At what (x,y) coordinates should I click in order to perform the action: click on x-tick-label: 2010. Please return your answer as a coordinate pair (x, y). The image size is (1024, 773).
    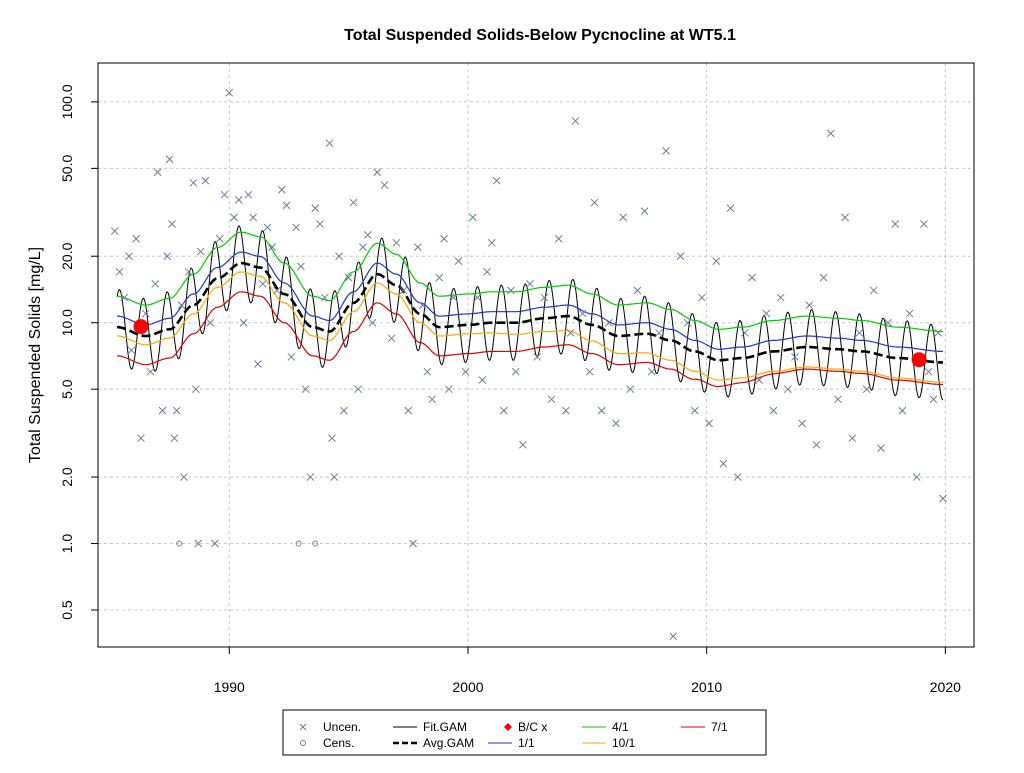
    Looking at the image, I should click on (706, 687).